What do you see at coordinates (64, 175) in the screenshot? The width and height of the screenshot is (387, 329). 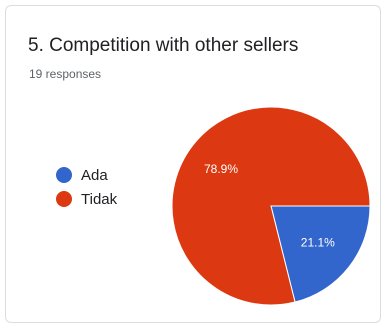 I see `legend-swatch-ada` at bounding box center [64, 175].